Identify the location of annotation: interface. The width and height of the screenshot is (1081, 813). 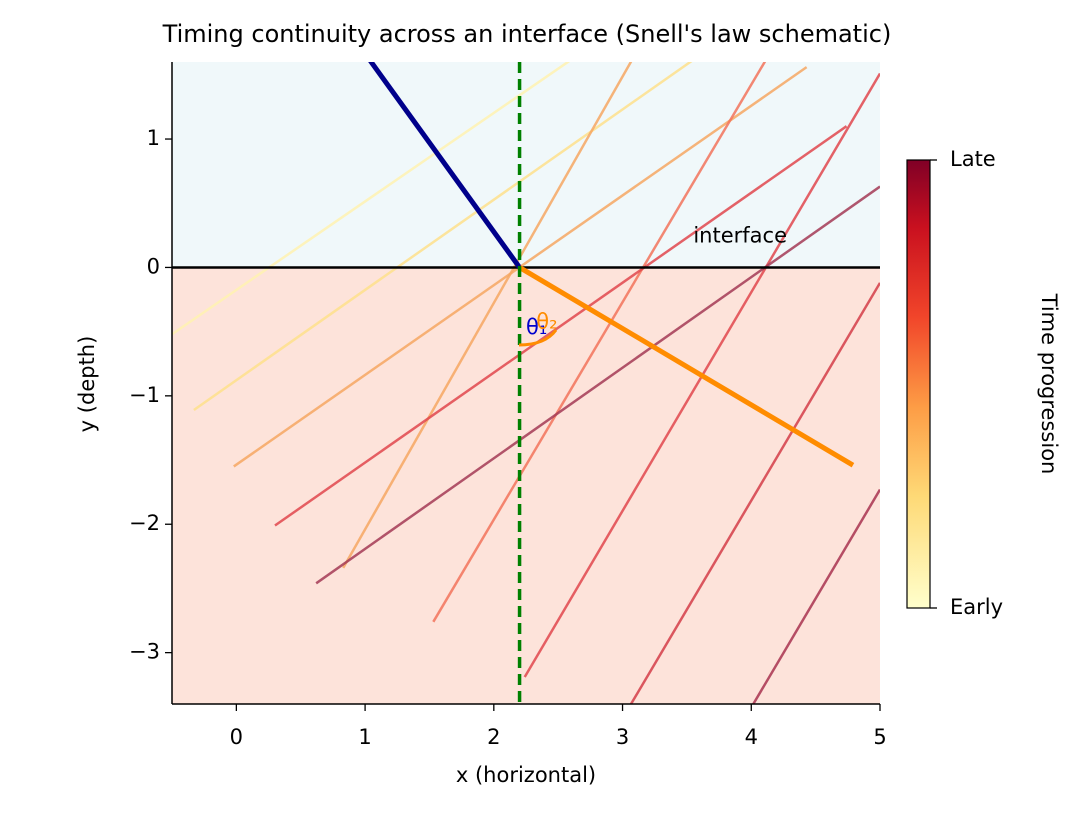
(740, 236).